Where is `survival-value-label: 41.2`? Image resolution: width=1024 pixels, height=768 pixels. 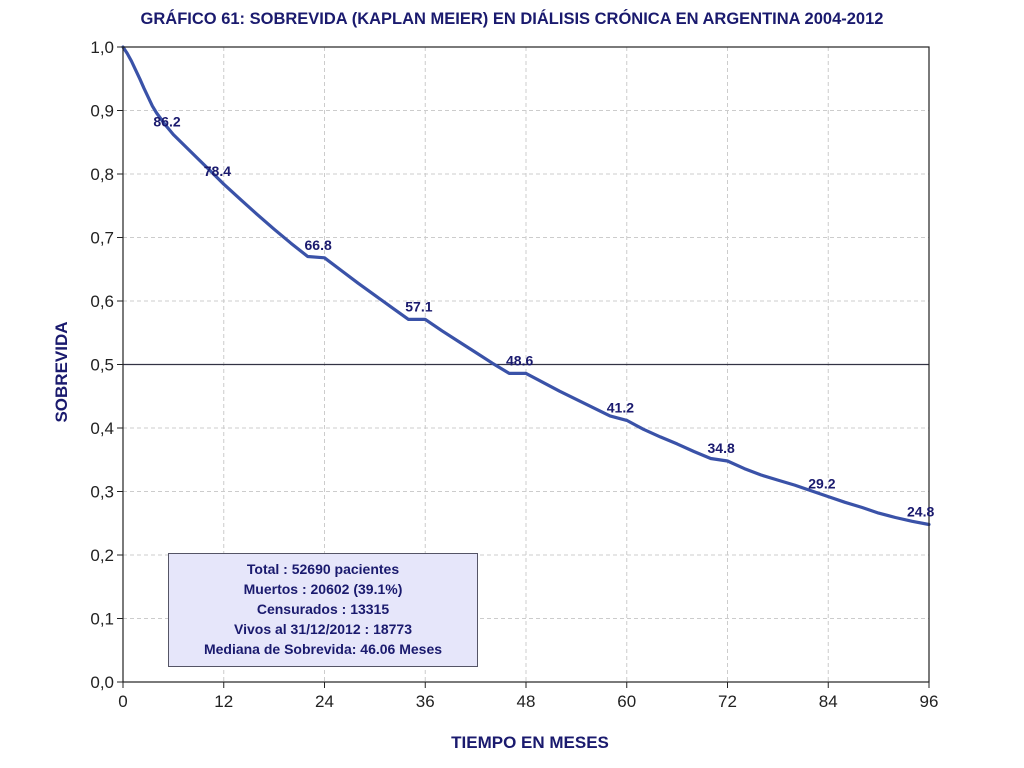
survival-value-label: 41.2 is located at coordinates (620, 407).